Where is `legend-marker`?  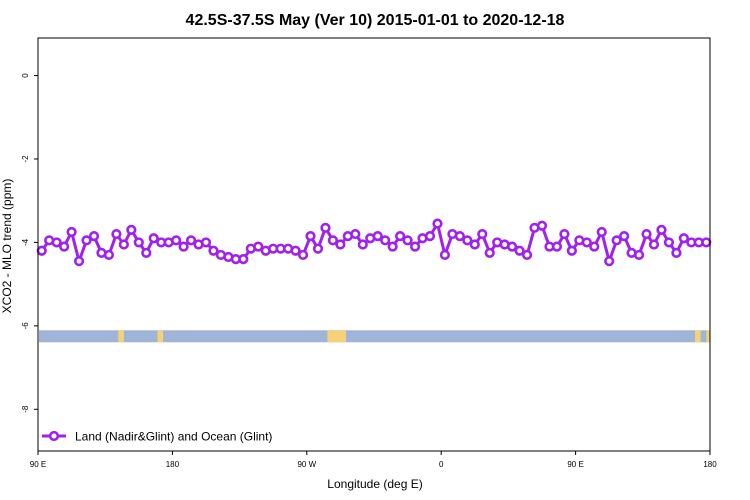 legend-marker is located at coordinates (54, 436).